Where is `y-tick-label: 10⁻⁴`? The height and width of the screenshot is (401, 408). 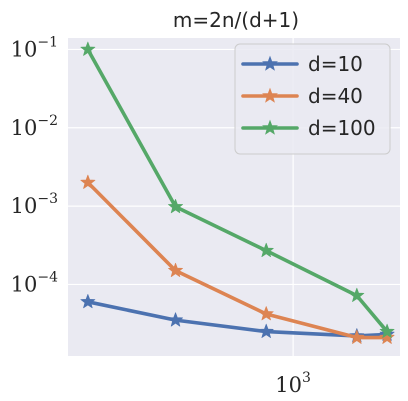
y-tick-label: 10⁻⁴ is located at coordinates (34, 282).